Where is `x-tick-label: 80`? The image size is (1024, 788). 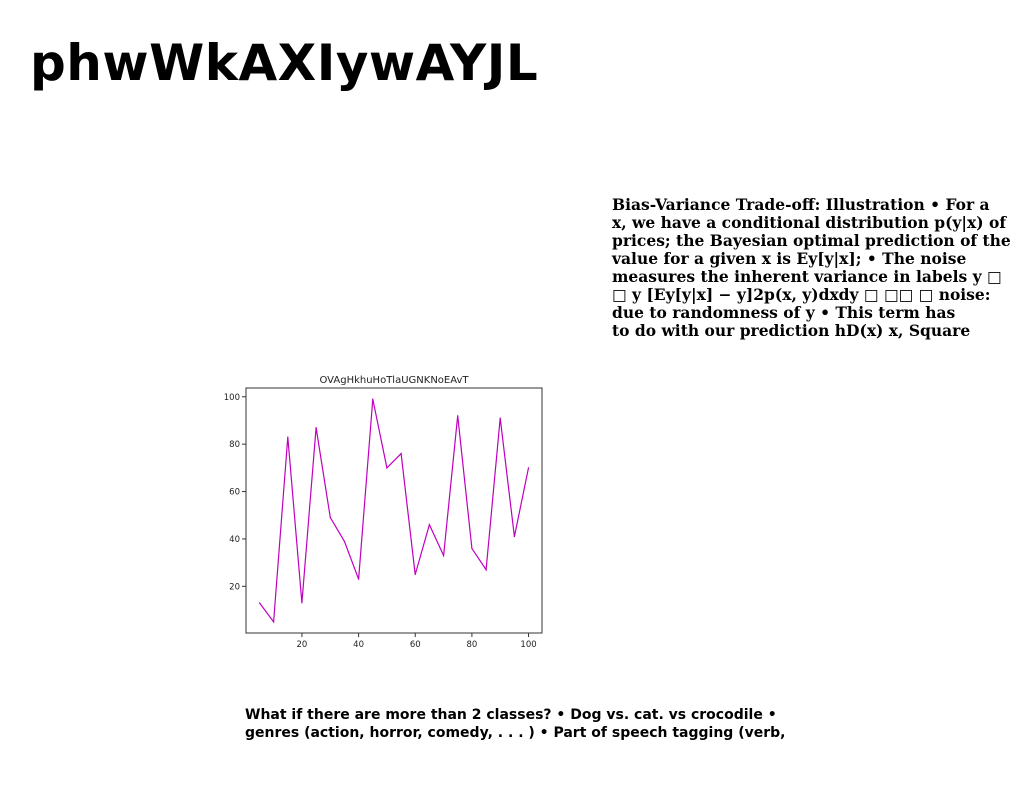
x-tick-label: 80 is located at coordinates (471, 645).